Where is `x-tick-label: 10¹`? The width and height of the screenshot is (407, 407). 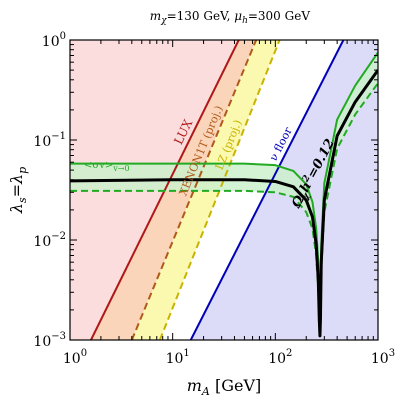 x-tick-label: 10¹ is located at coordinates (178, 357).